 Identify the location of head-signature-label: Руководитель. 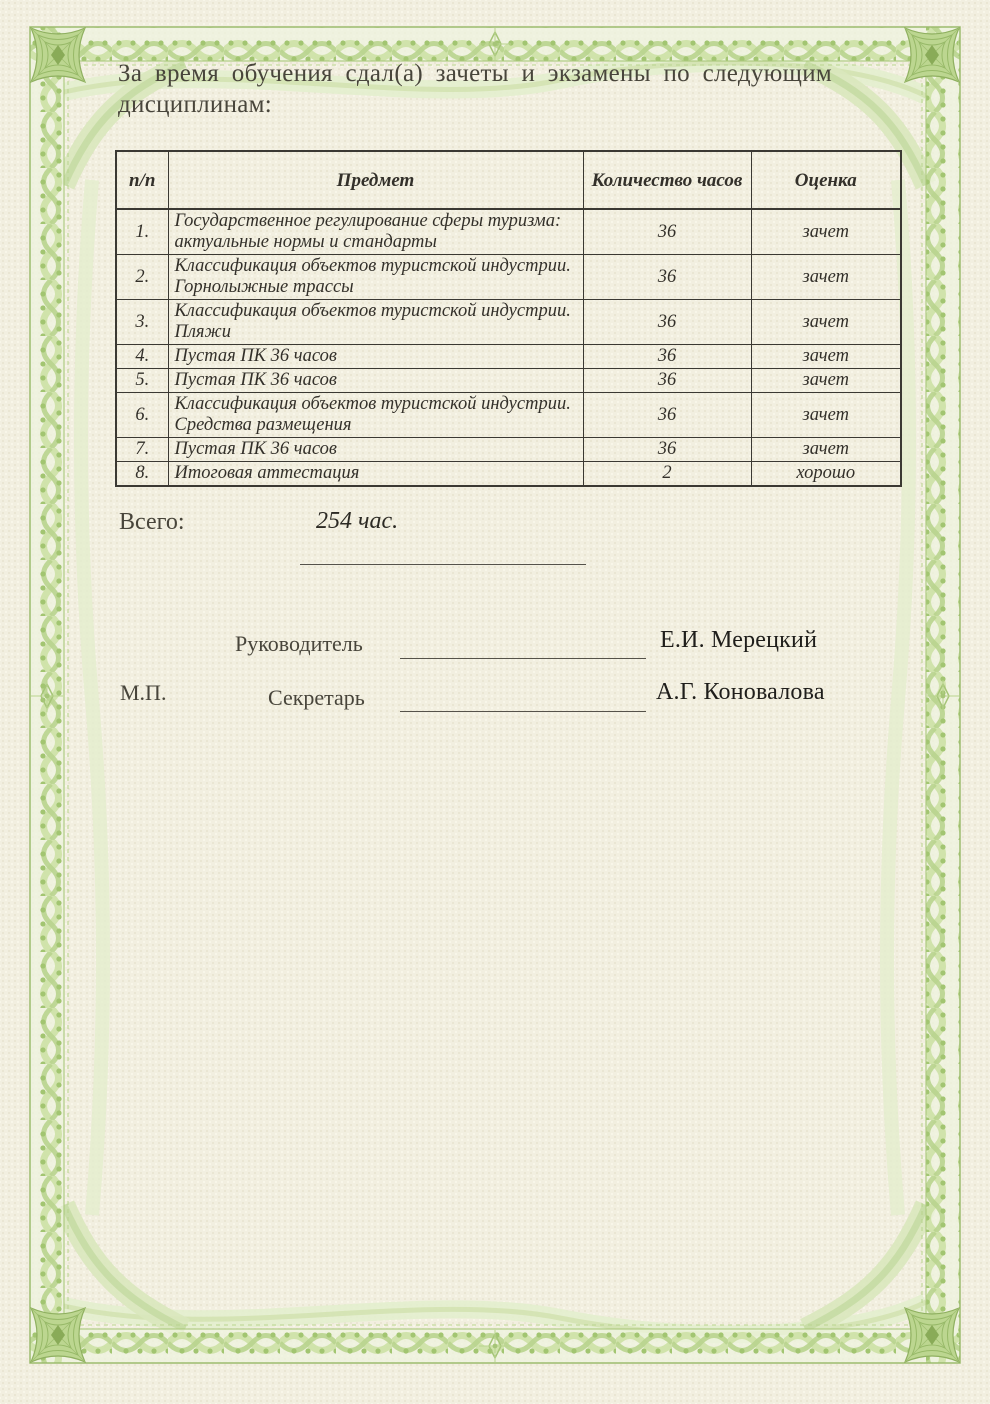
(299, 643).